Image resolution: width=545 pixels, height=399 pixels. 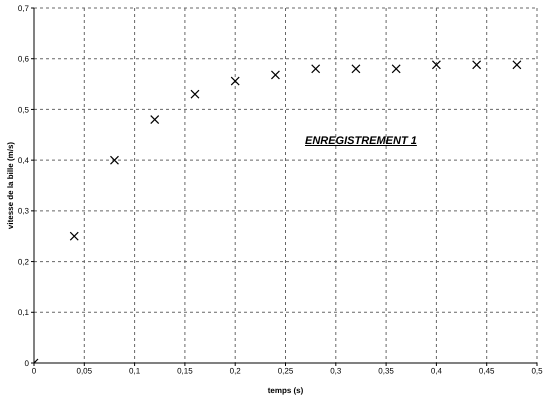 I want to click on x-tick-label: 0,2, so click(x=236, y=371).